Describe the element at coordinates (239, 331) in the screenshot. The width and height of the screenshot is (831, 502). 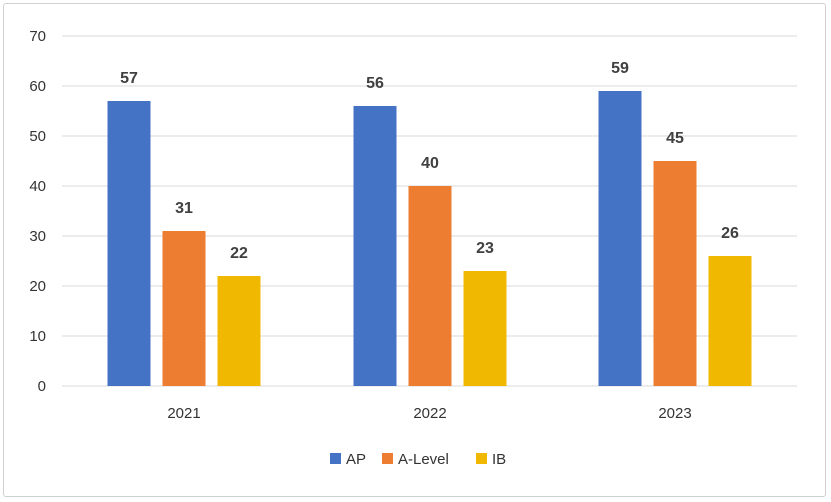
I see `bar-ib-2021` at that location.